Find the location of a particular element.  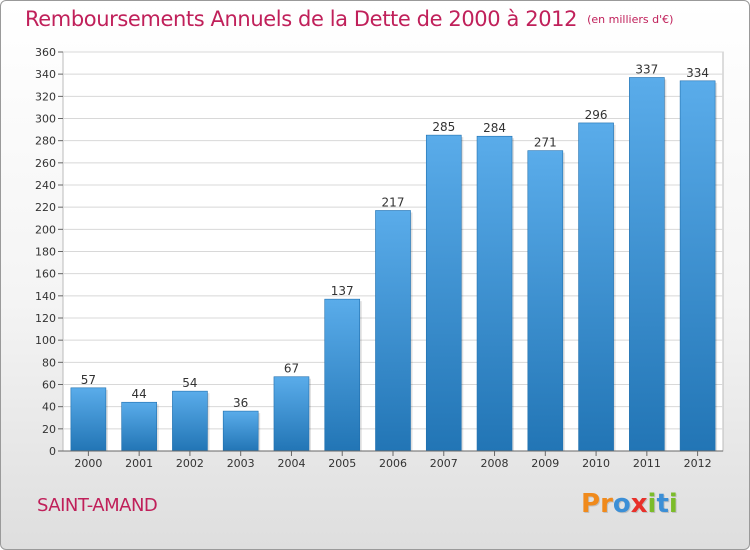

data-label-2012: 334 is located at coordinates (697, 73).